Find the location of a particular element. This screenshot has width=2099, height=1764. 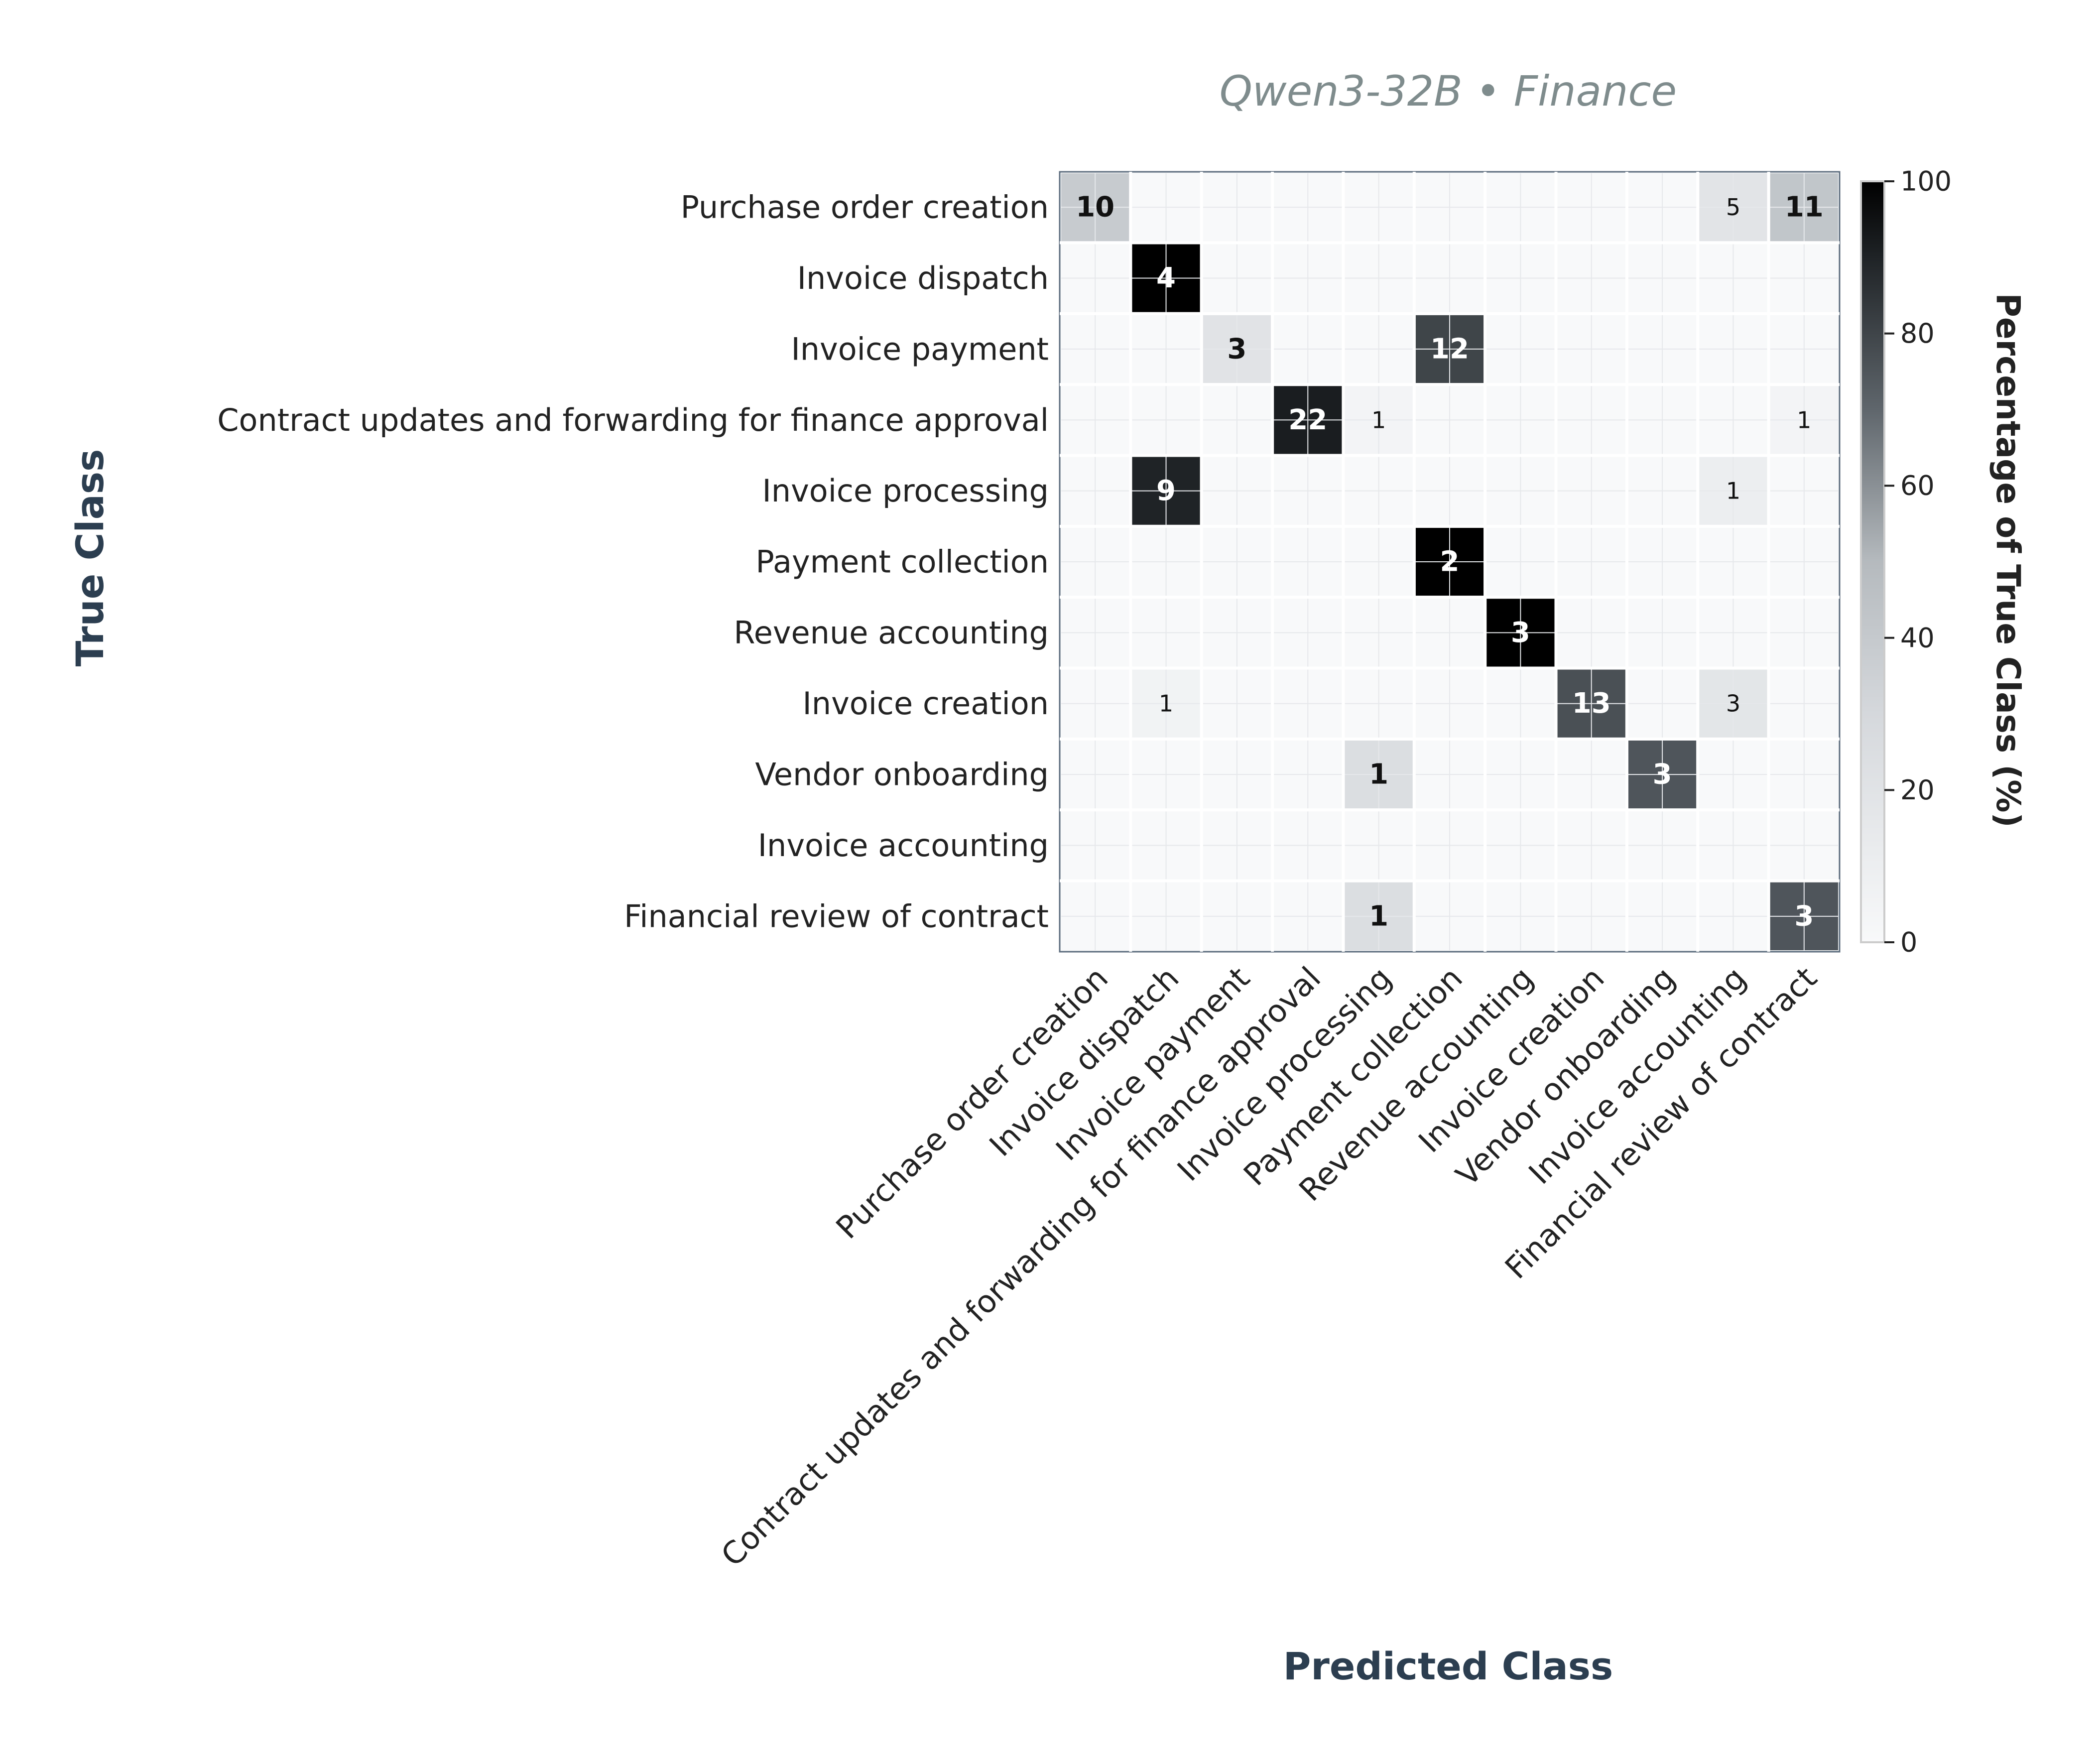

row-label: Revenue accounting is located at coordinates (891, 633).